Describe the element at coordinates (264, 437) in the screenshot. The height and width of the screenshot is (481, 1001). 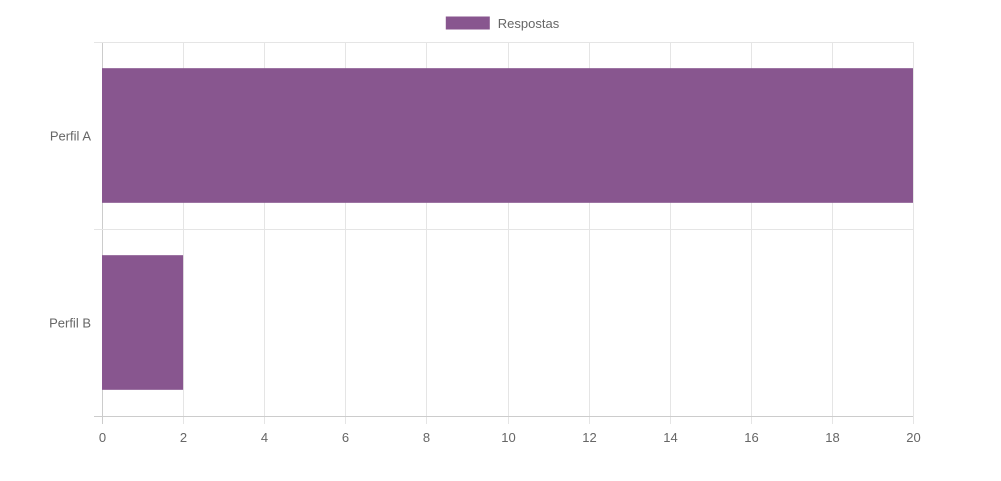
I see `x-tick-label: 4` at that location.